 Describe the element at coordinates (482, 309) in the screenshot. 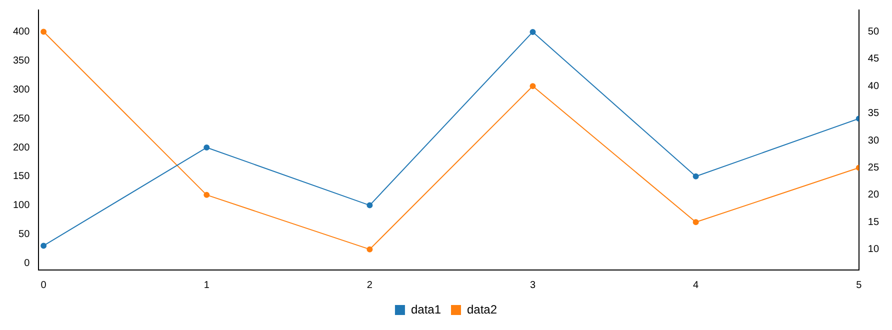

I see `legend-label: data2` at that location.